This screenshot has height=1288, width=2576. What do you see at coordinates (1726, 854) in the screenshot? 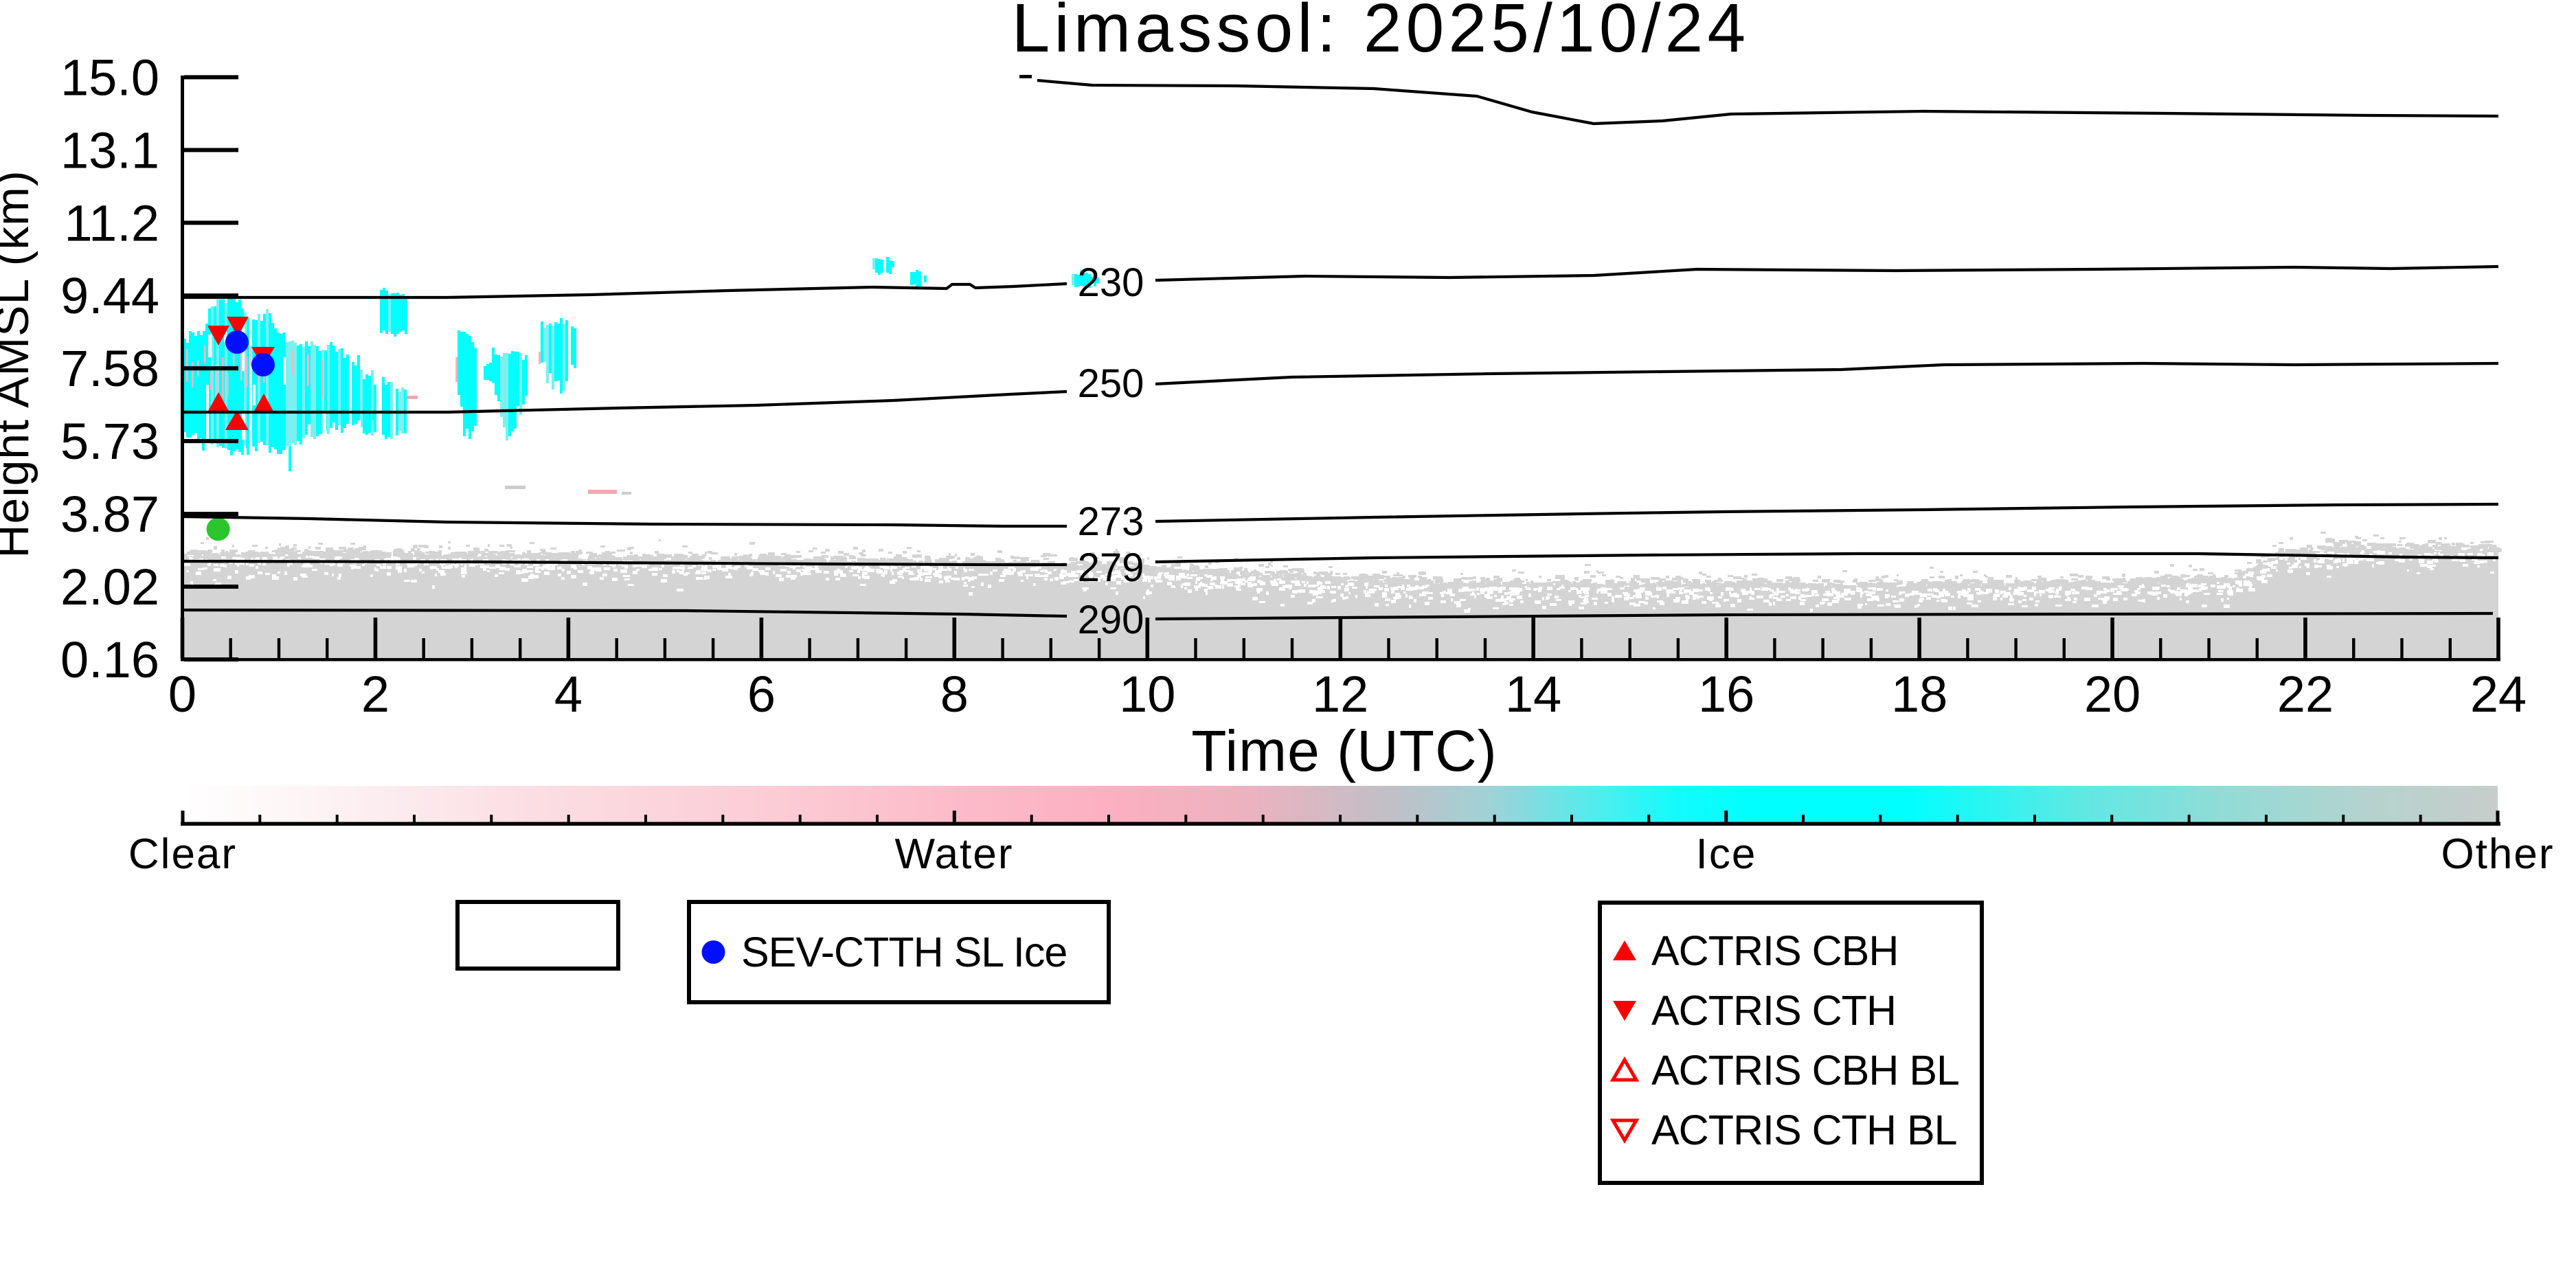
I see `svg-text: Ice` at bounding box center [1726, 854].